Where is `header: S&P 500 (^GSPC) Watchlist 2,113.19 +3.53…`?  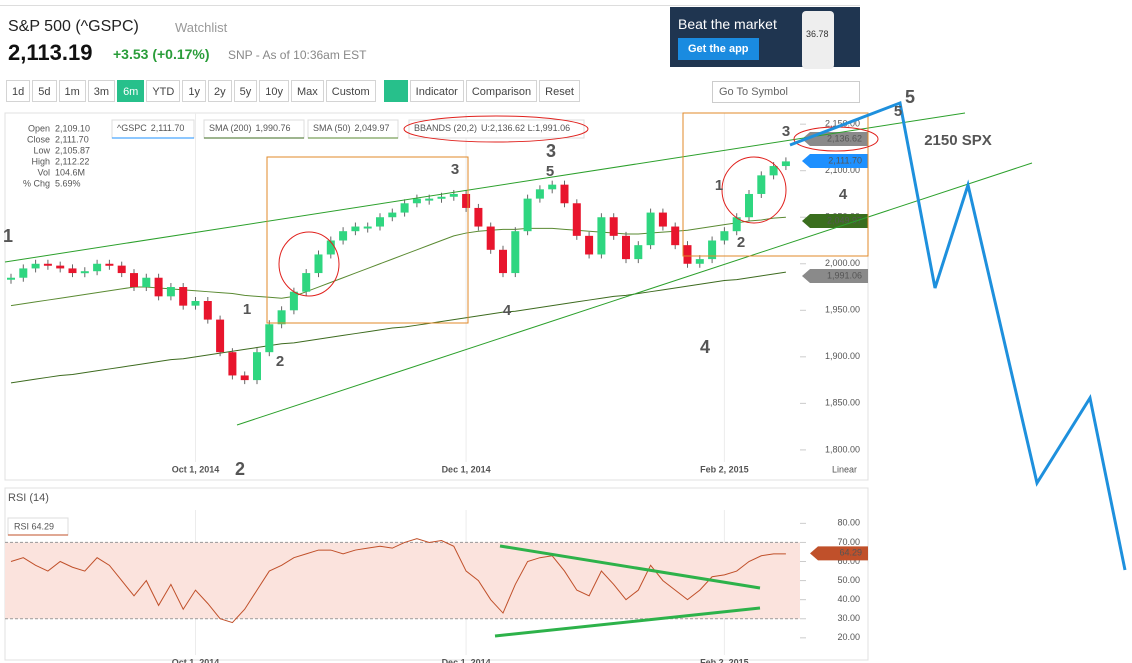
header: S&P 500 (^GSPC) Watchlist 2,113.19 +3.53… is located at coordinates (430, 35).